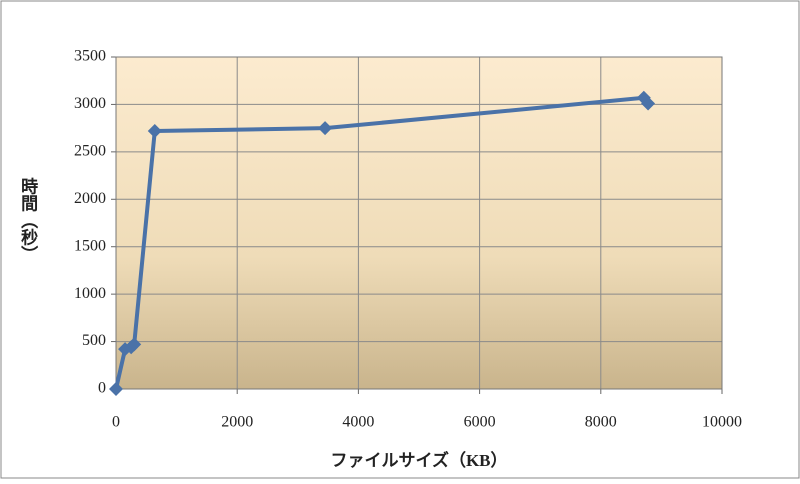 Image resolution: width=800 pixels, height=484 pixels. I want to click on x-tick-label: 4000, so click(358, 422).